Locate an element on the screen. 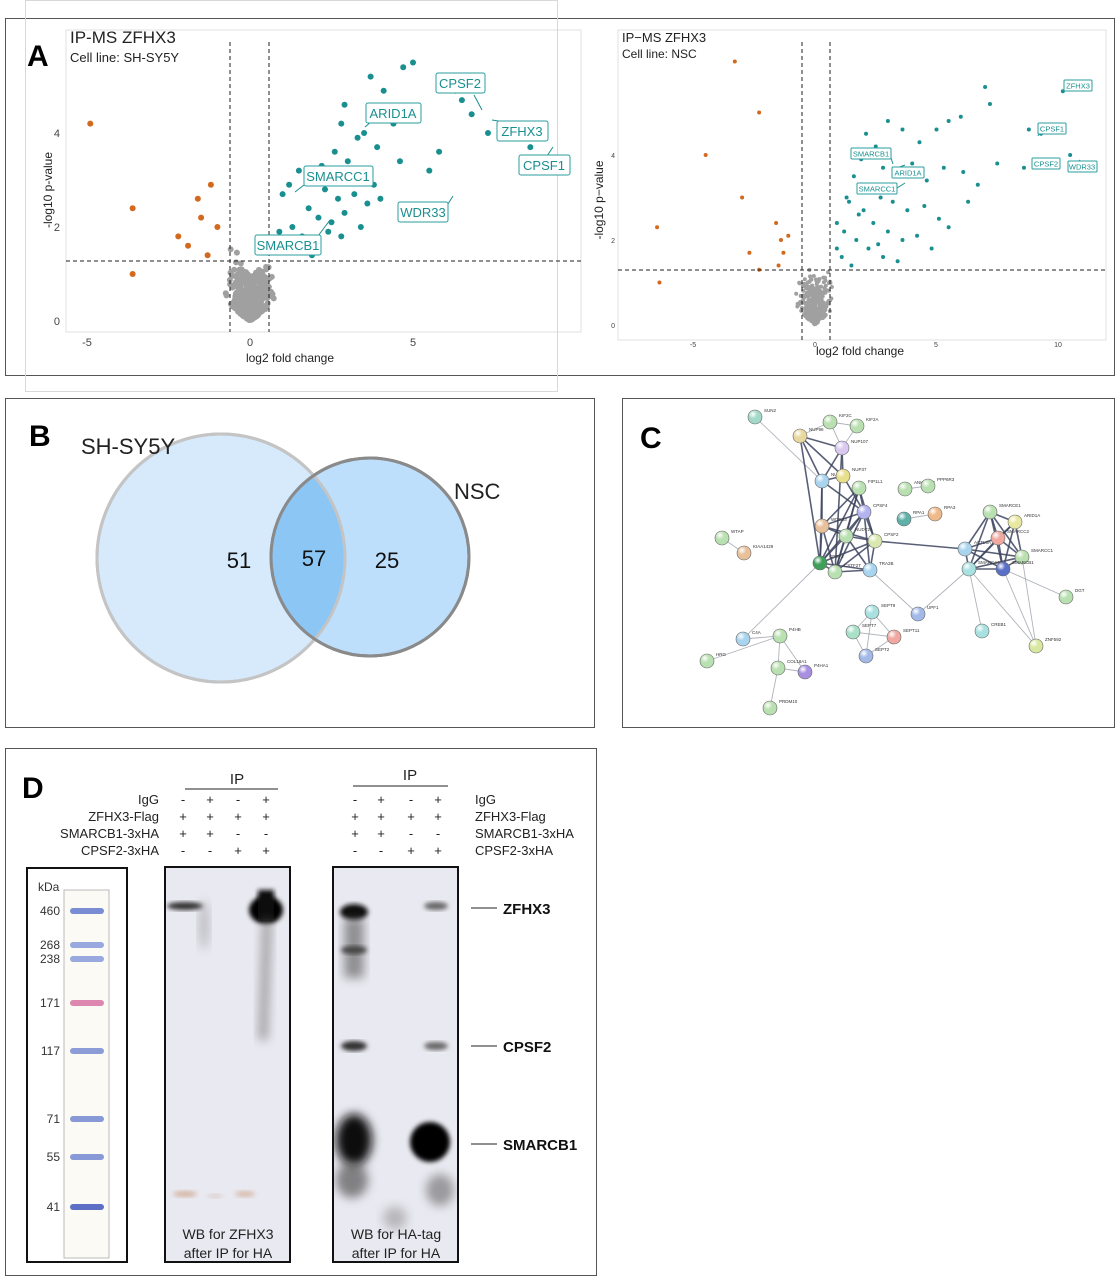  ladder-label: 238 is located at coordinates (50, 959).